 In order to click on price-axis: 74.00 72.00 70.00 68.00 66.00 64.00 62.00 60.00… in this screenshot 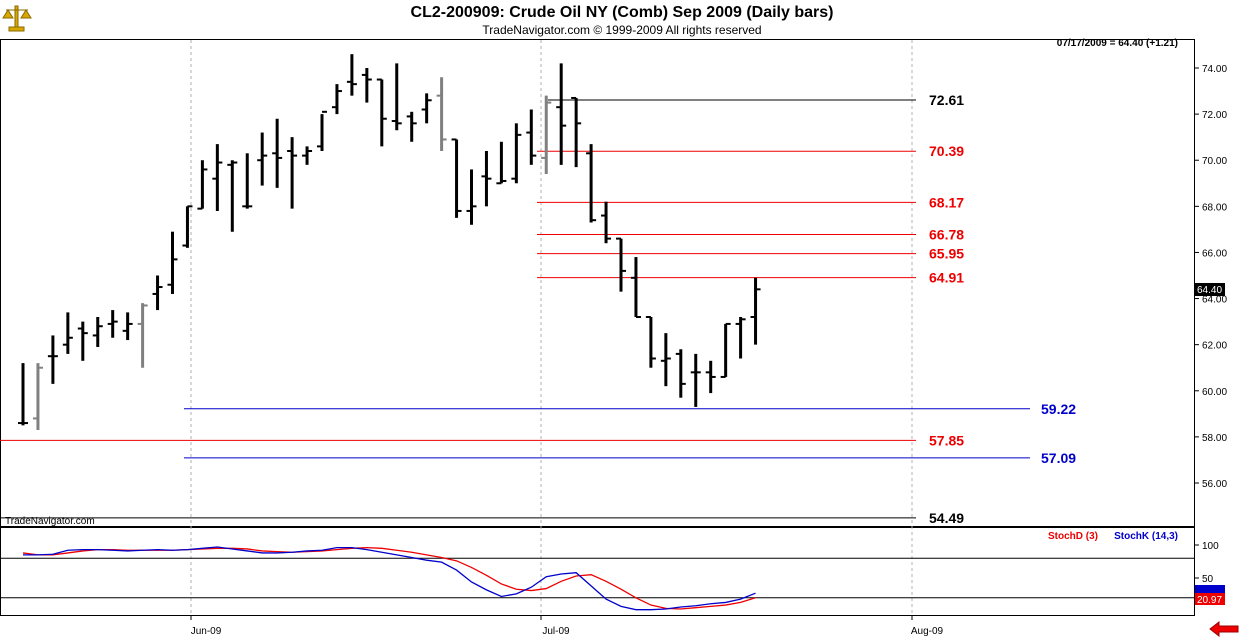, I will do `click(1211, 277)`.